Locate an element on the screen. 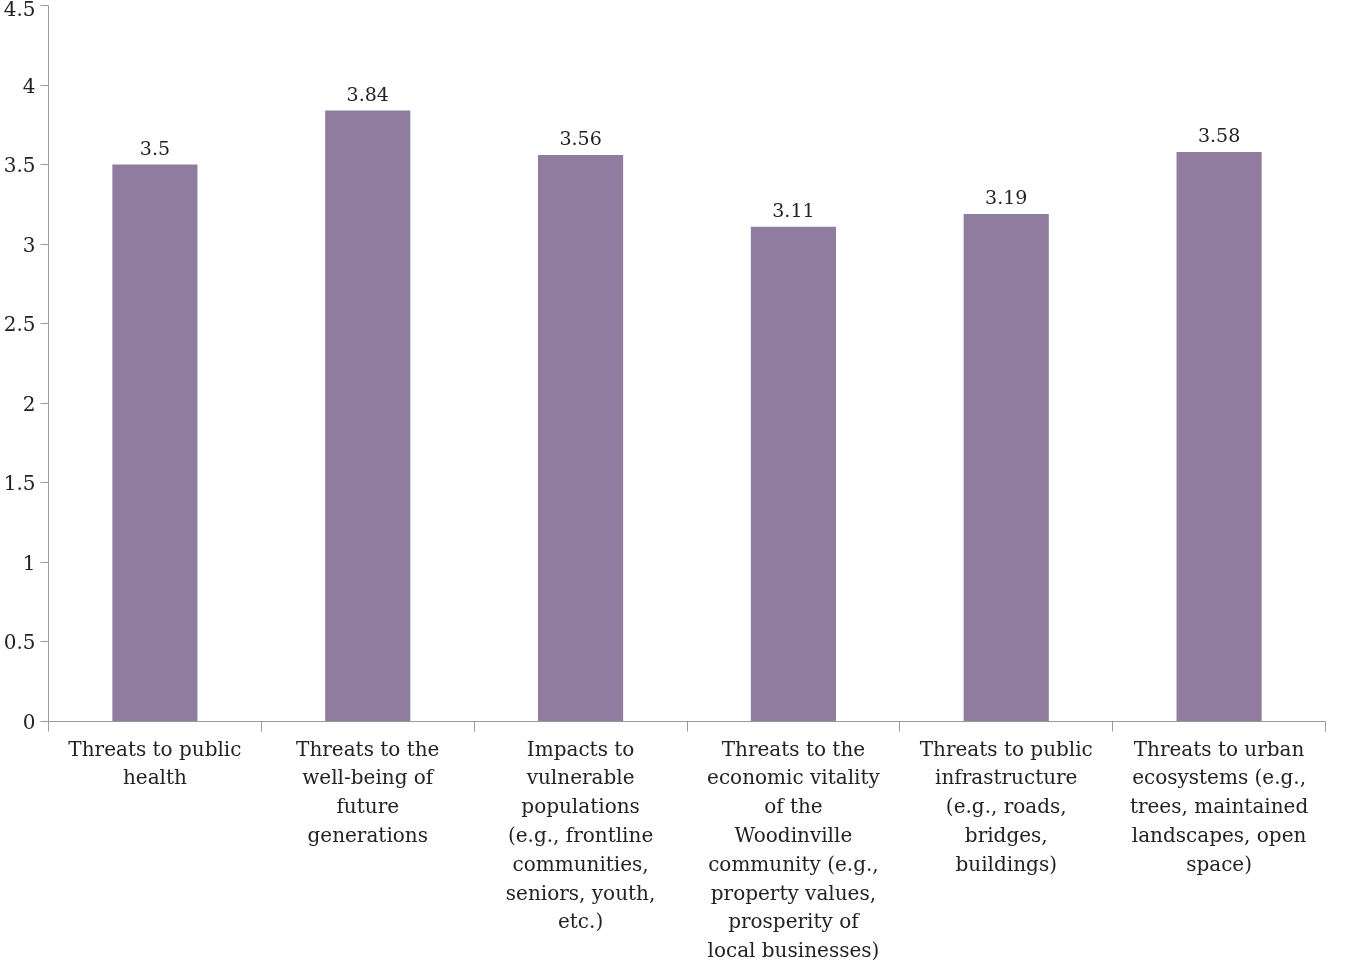 The width and height of the screenshot is (1352, 971). data-label: 3.11 is located at coordinates (793, 209).